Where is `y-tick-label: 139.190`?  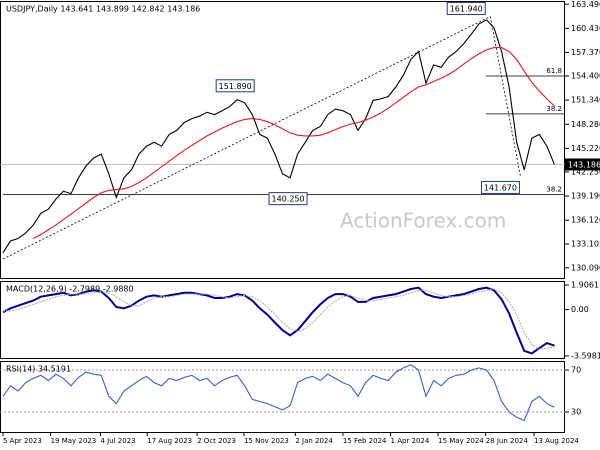
y-tick-label: 139.190 is located at coordinates (585, 196).